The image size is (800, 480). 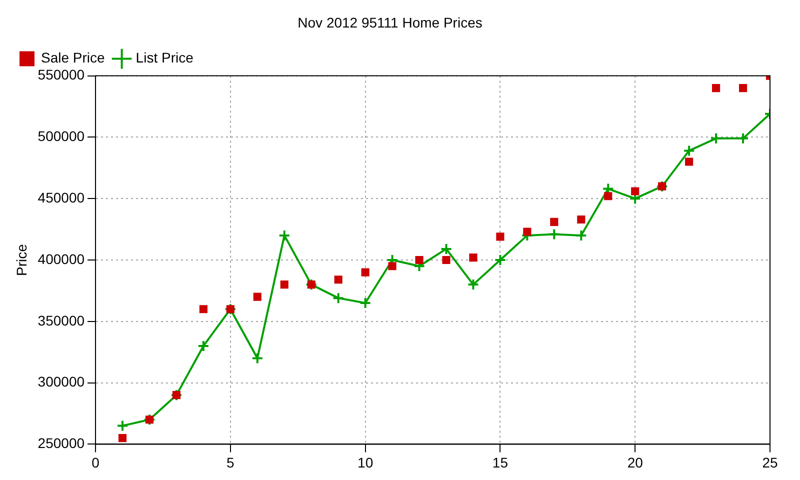 What do you see at coordinates (73, 58) in the screenshot?
I see `legend-label: Sale Price` at bounding box center [73, 58].